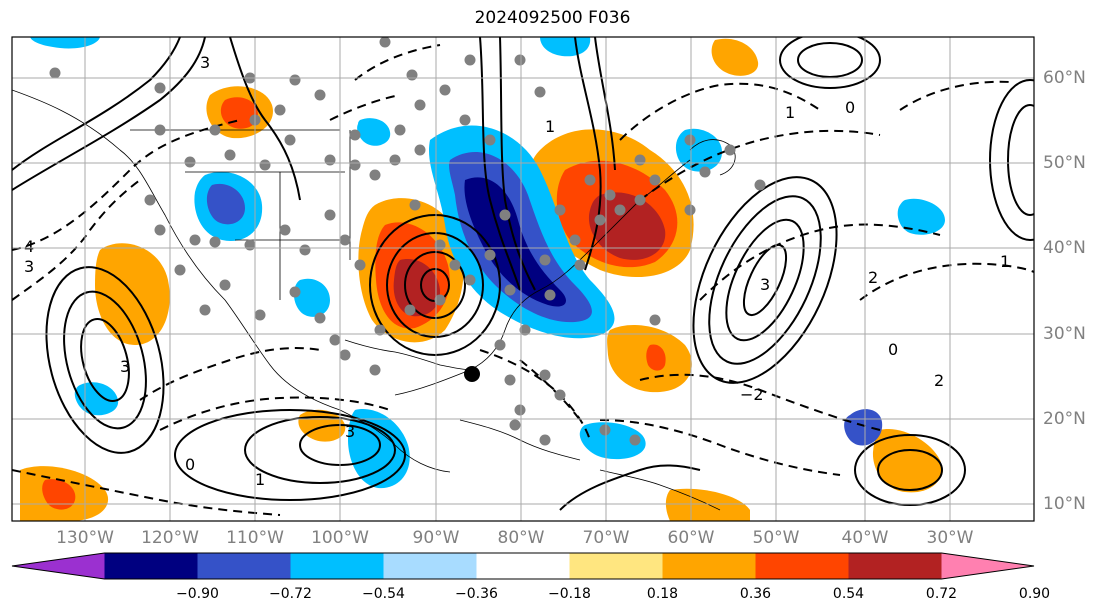  I want to click on lat-label: 40°N, so click(1064, 248).